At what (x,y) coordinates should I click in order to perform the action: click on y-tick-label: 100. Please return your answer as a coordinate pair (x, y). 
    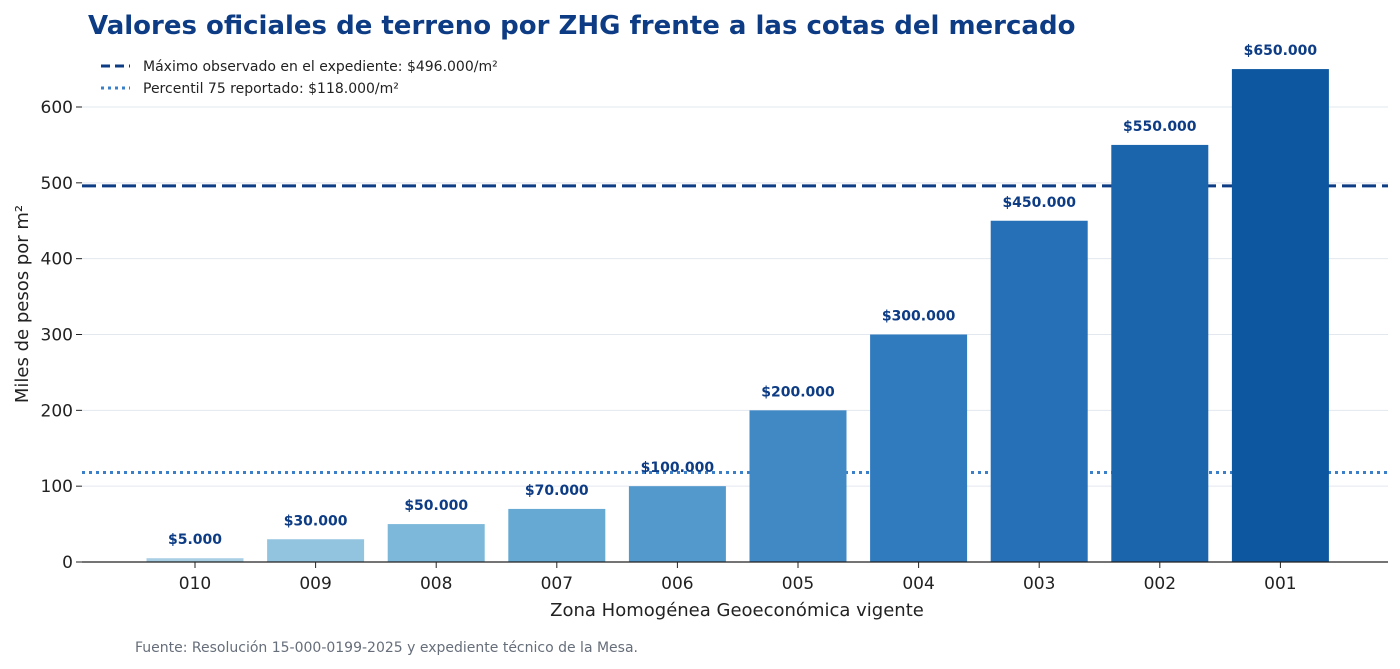
    Looking at the image, I should click on (57, 487).